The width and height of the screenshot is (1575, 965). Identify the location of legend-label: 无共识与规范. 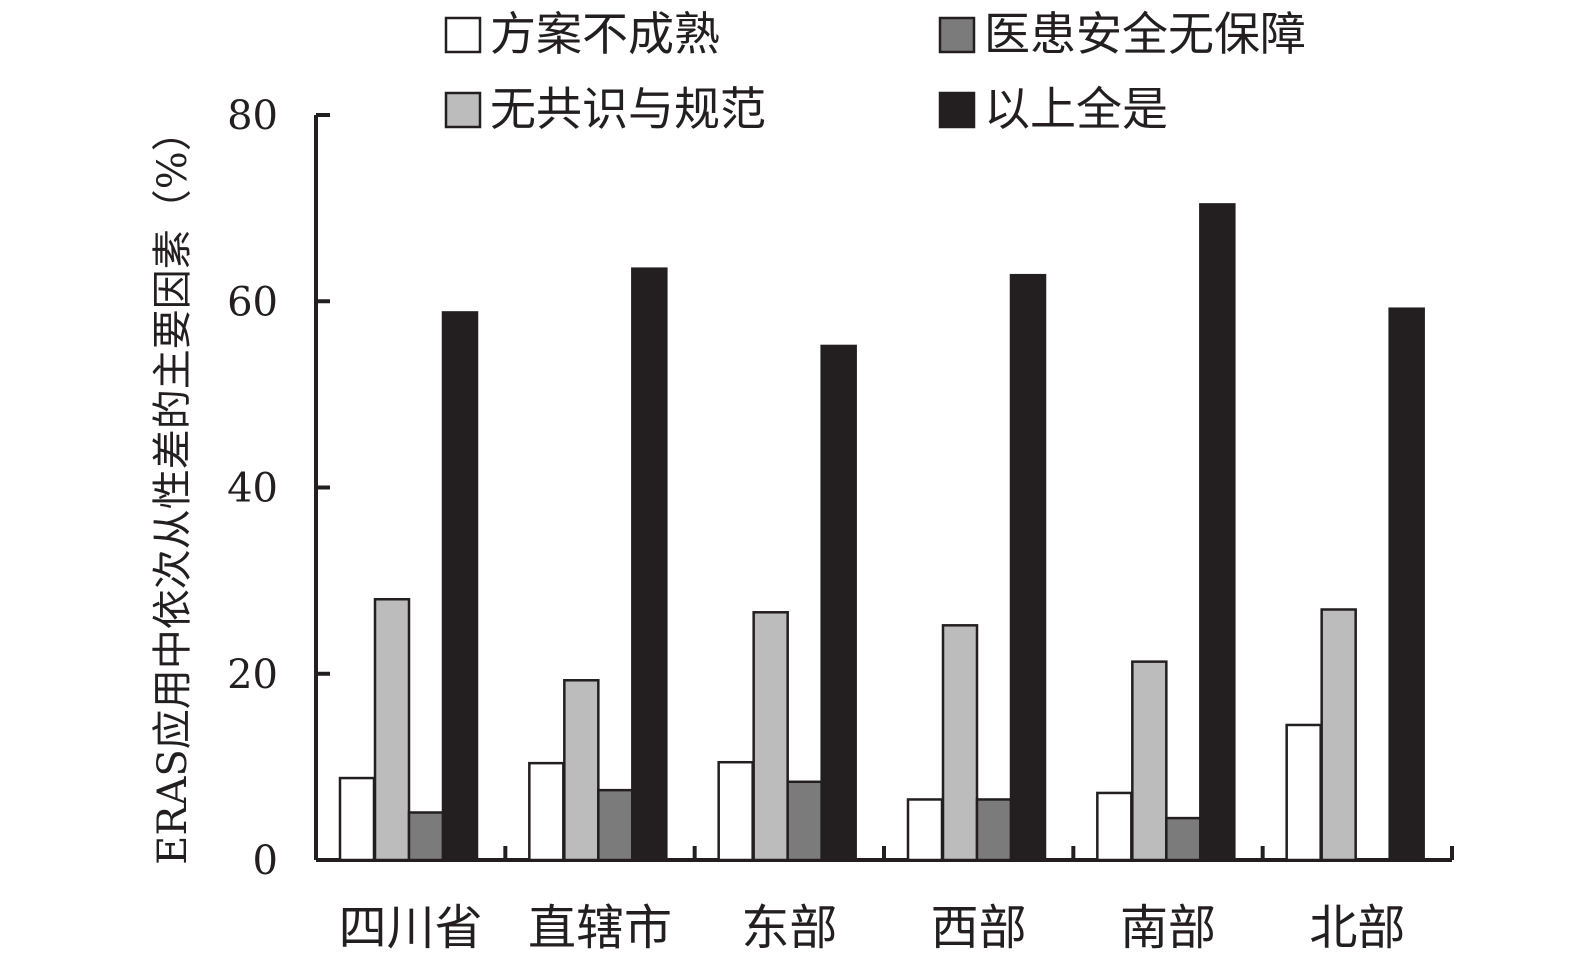
(628, 109).